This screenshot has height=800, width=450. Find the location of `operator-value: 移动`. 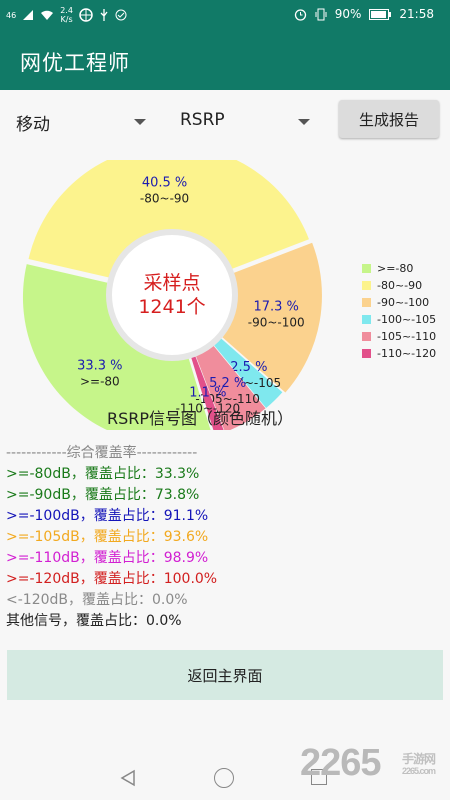

operator-value: 移动 is located at coordinates (33, 125).